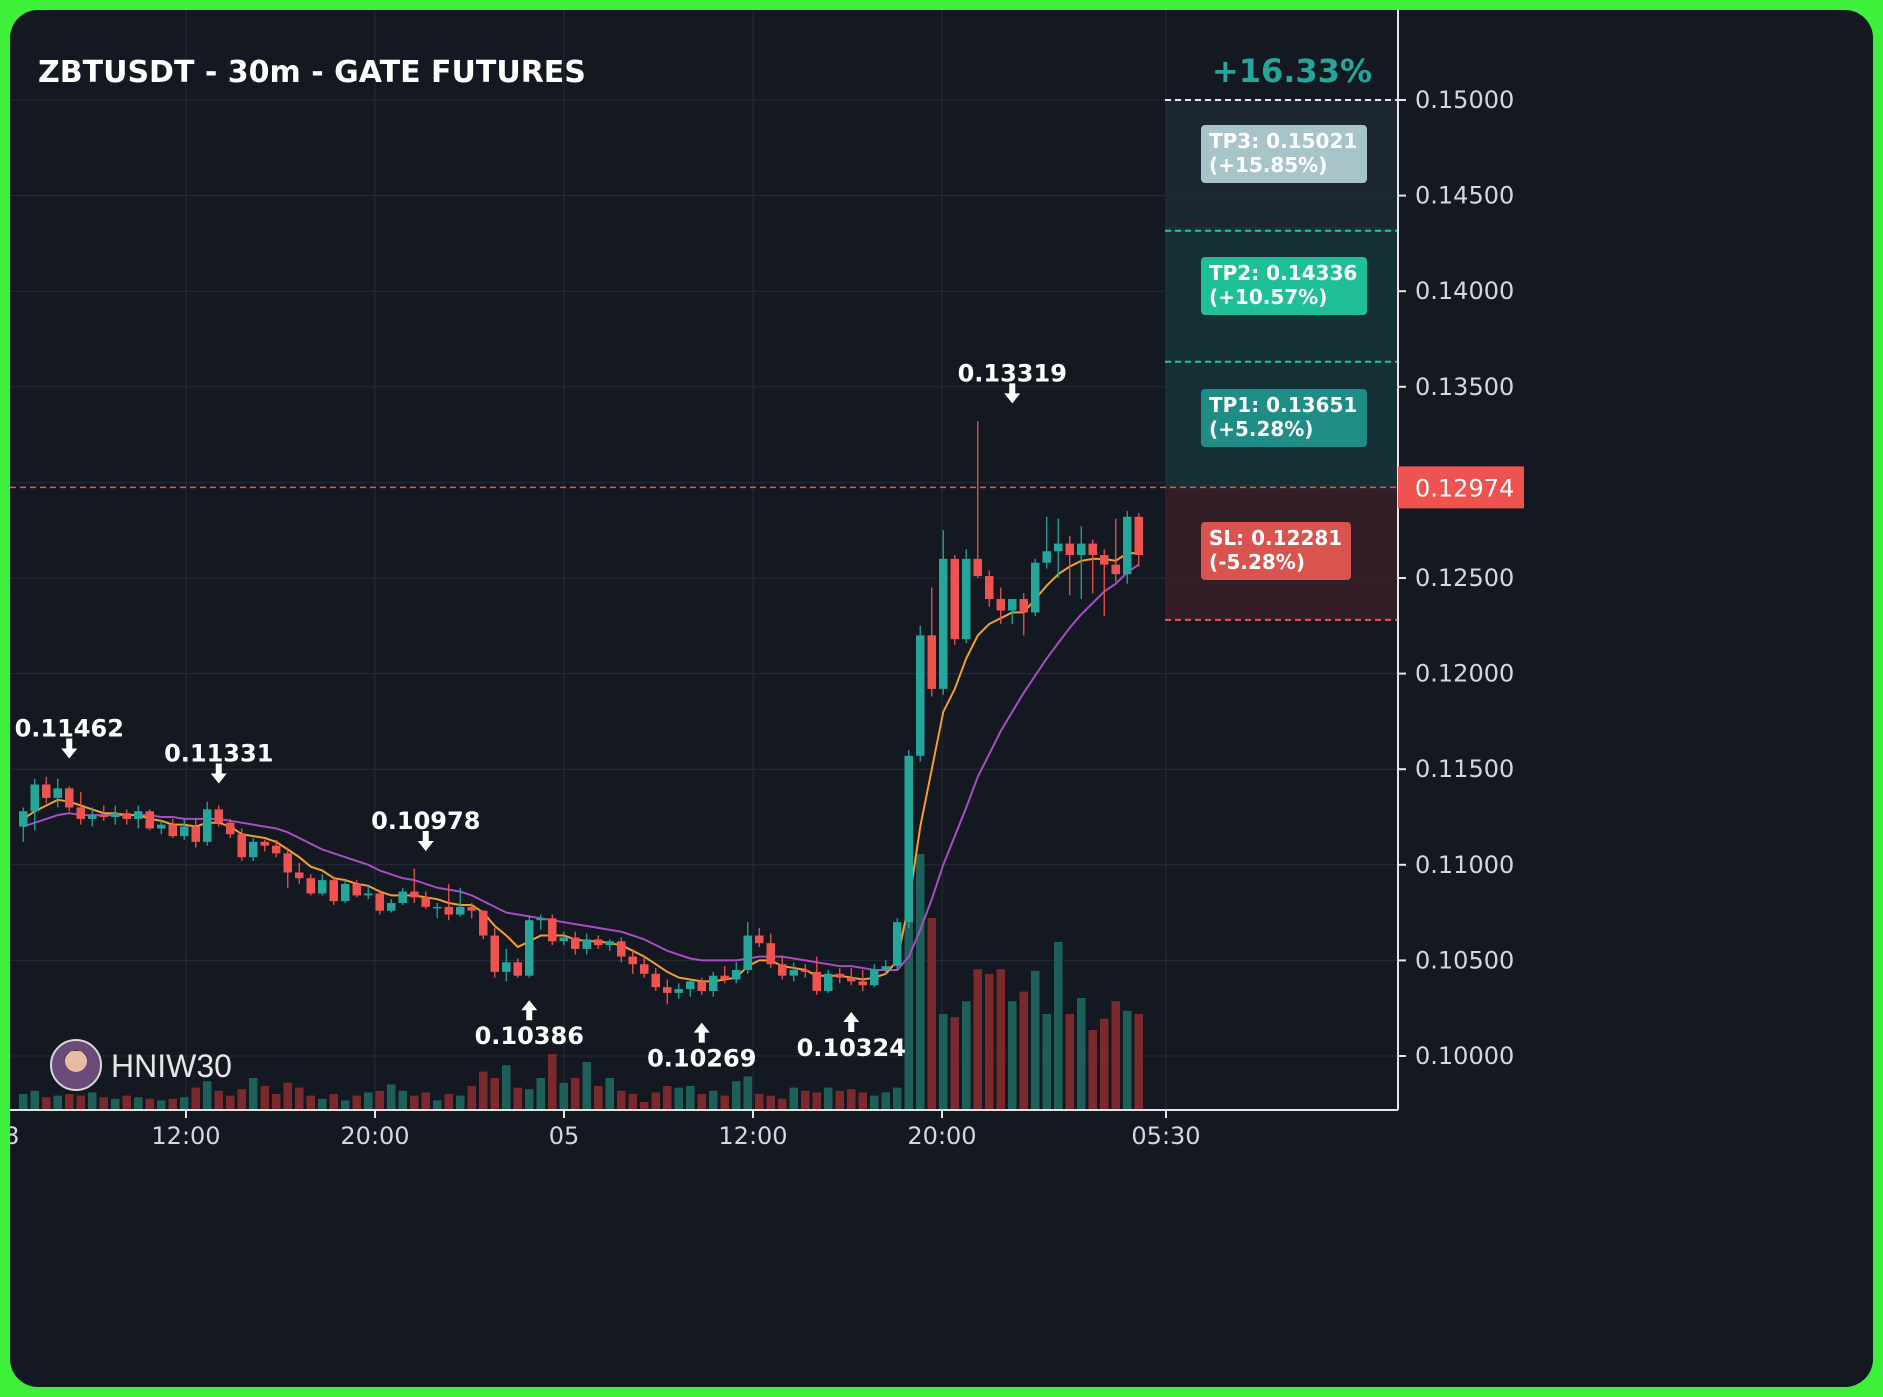 This screenshot has width=1883, height=1397. Describe the element at coordinates (1276, 551) in the screenshot. I see `level-box-sl: SL: 0.12281(-5.28%)` at that location.